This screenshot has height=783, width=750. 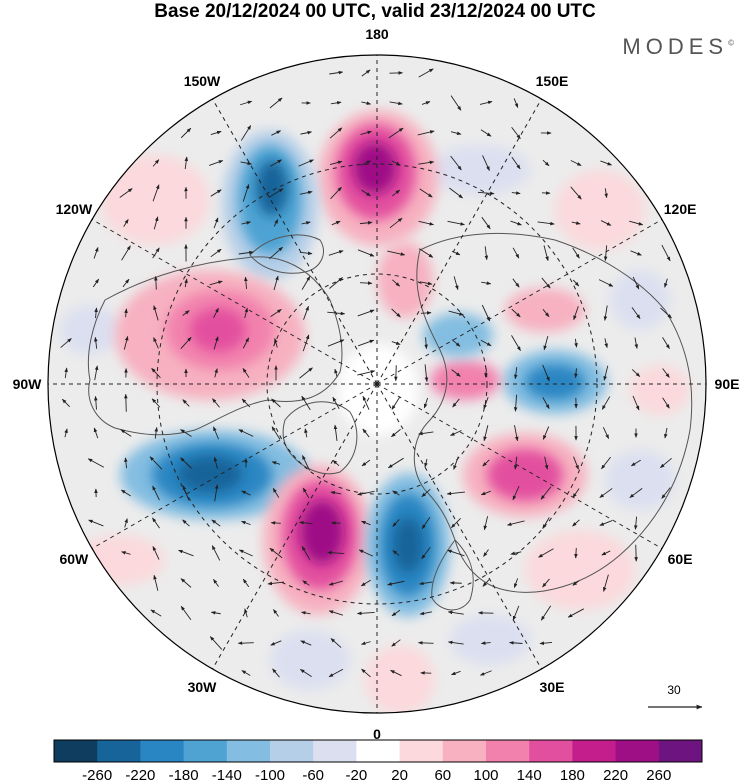 I want to click on colorbar-tick-label: 60, so click(x=442, y=775).